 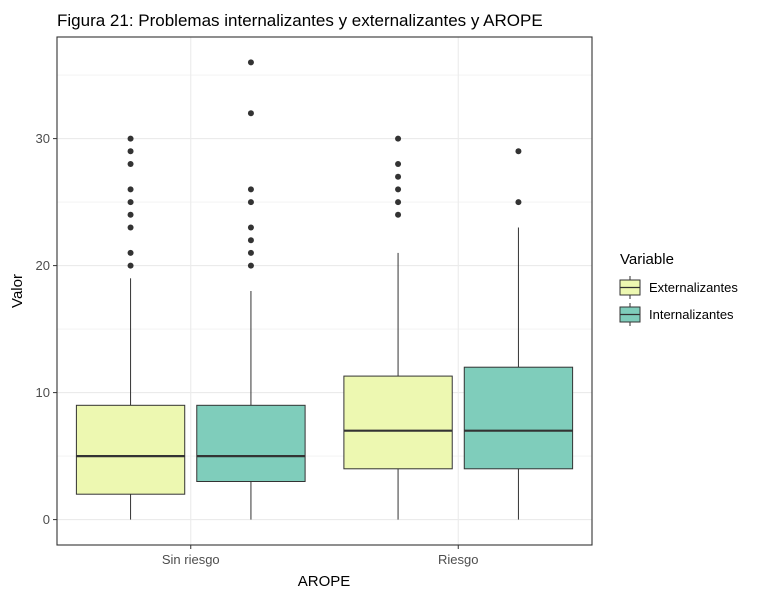 What do you see at coordinates (251, 289) in the screenshot?
I see `box-internalizantes-sin-riesgo` at bounding box center [251, 289].